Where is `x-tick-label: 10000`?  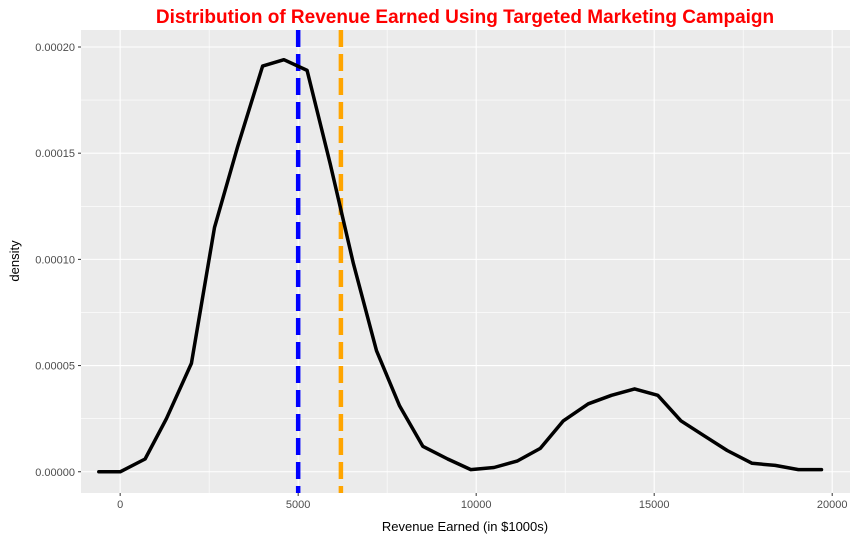 x-tick-label: 10000 is located at coordinates (476, 505).